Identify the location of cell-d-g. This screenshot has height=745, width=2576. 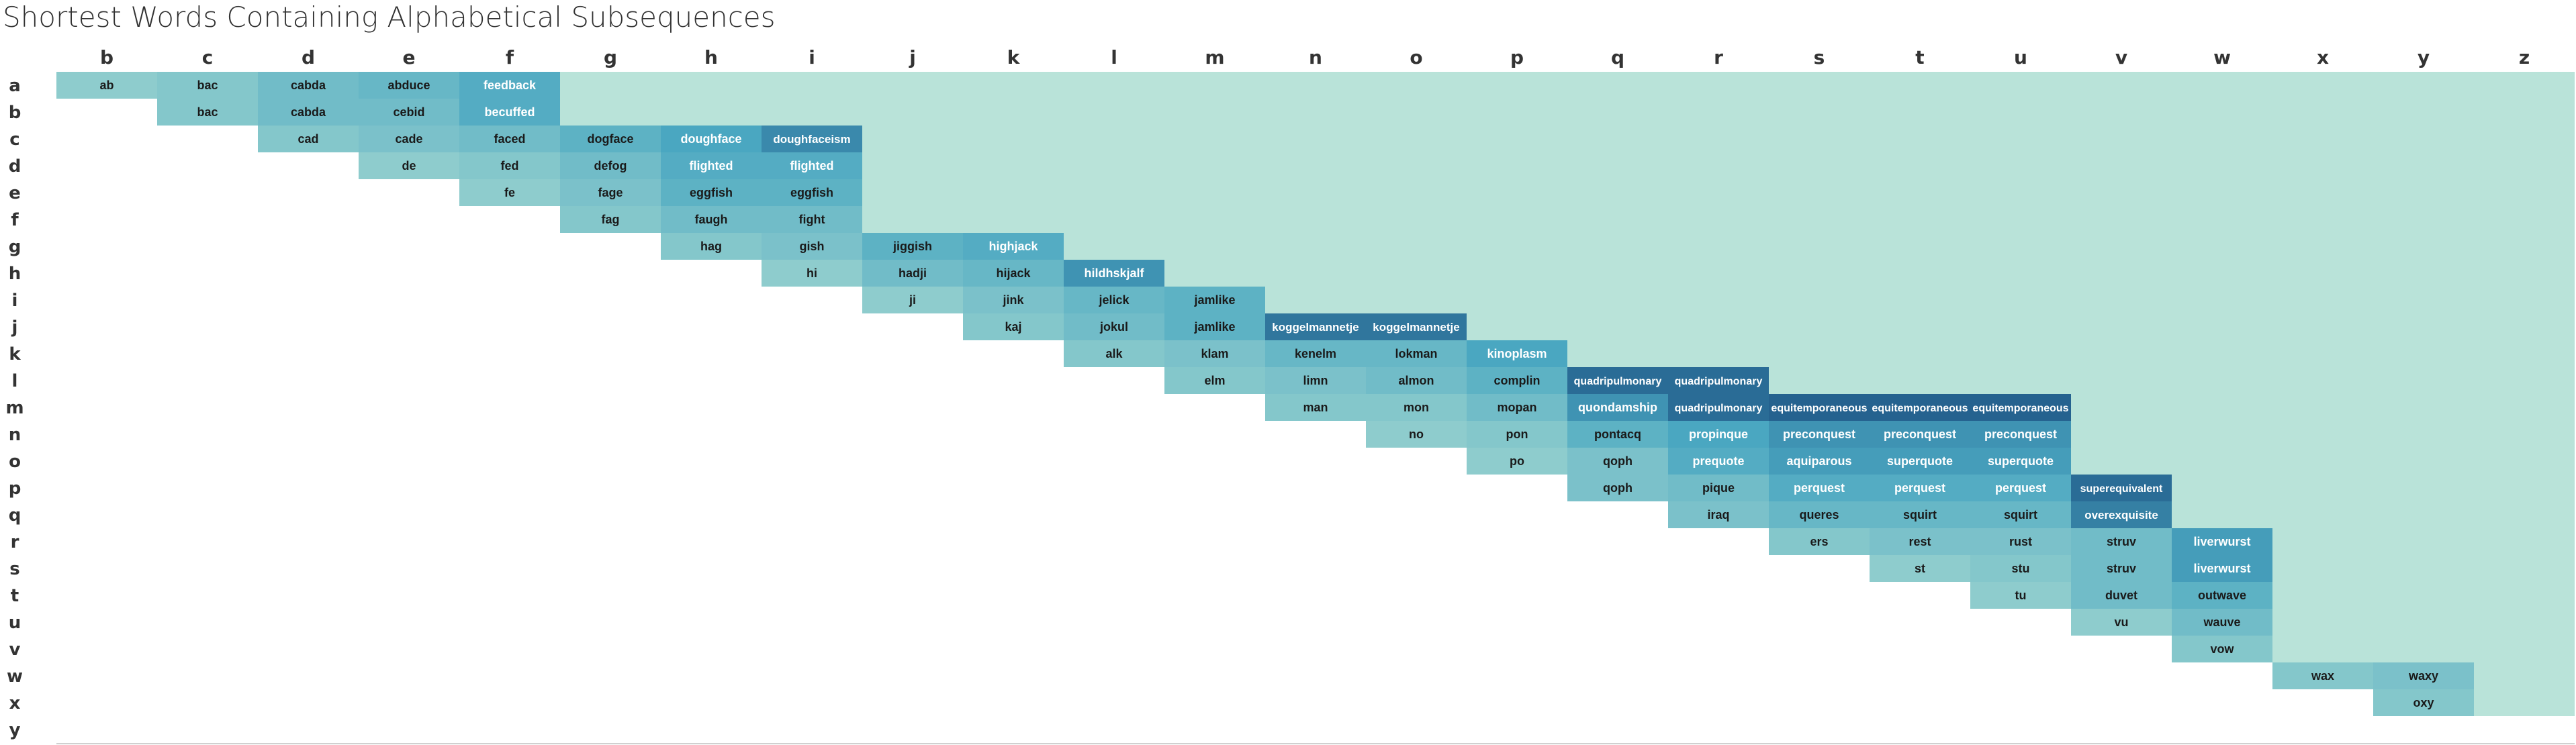
(610, 165).